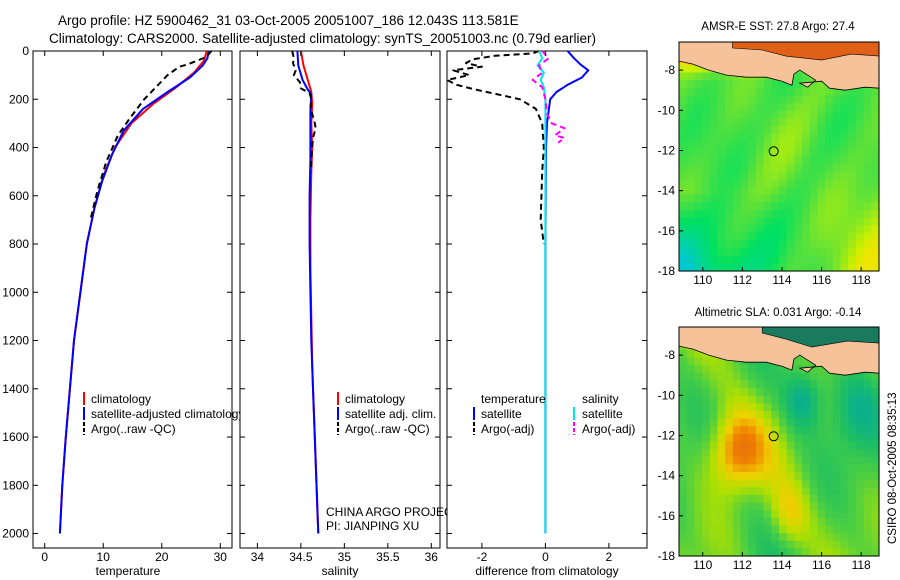 The image size is (900, 580). I want to click on x-tick-label: 0, so click(545, 557).